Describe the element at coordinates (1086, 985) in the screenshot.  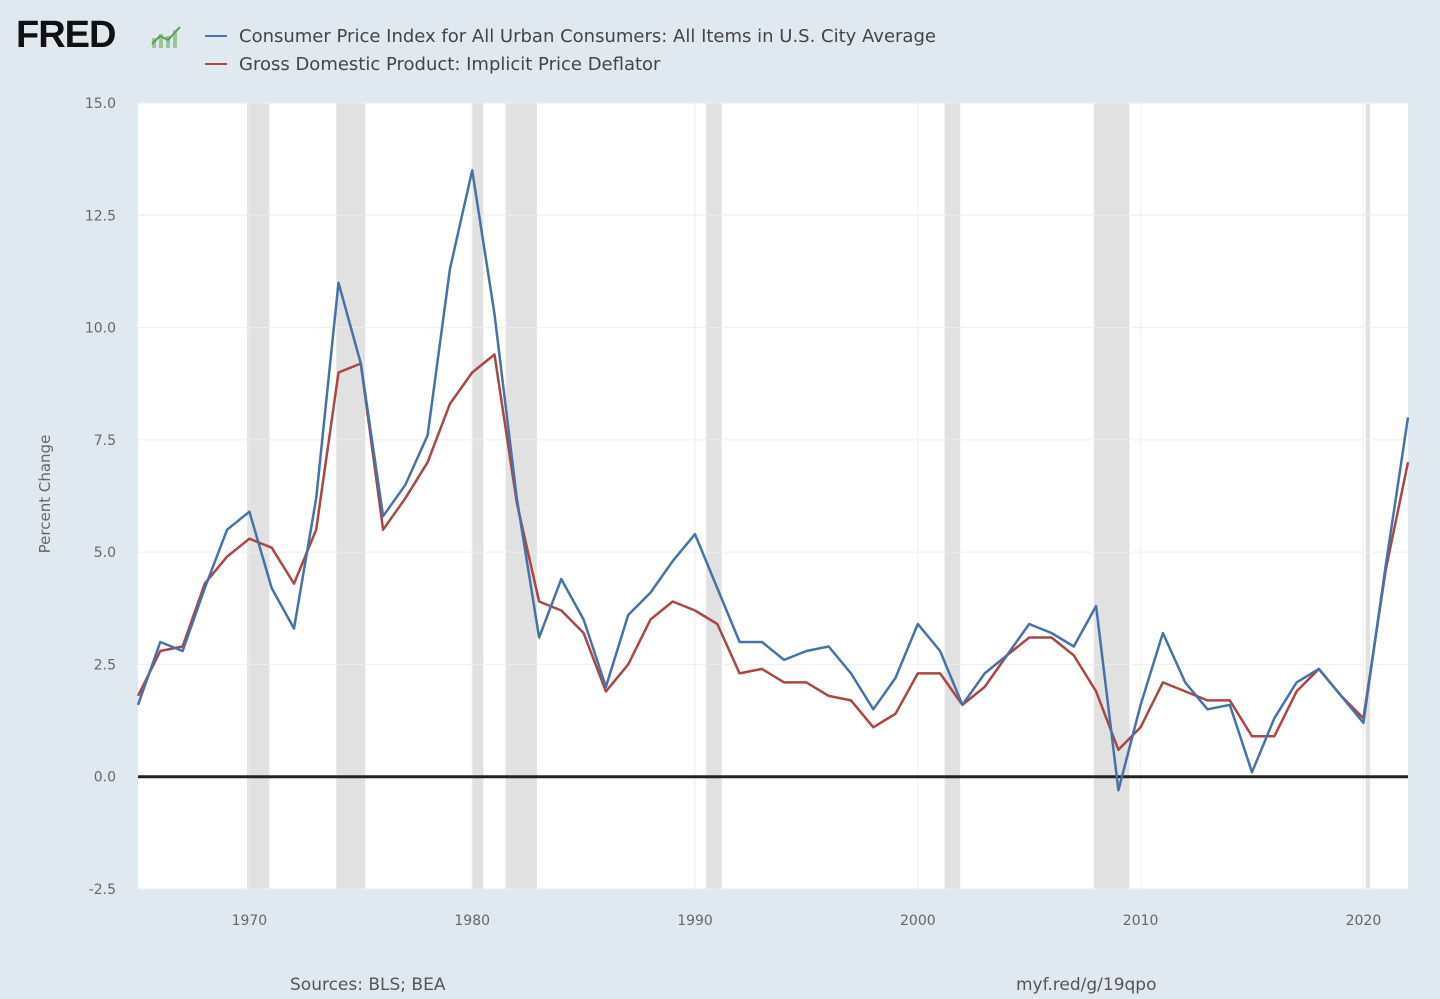
I see `short-link: myf.red/g/19qpo` at that location.